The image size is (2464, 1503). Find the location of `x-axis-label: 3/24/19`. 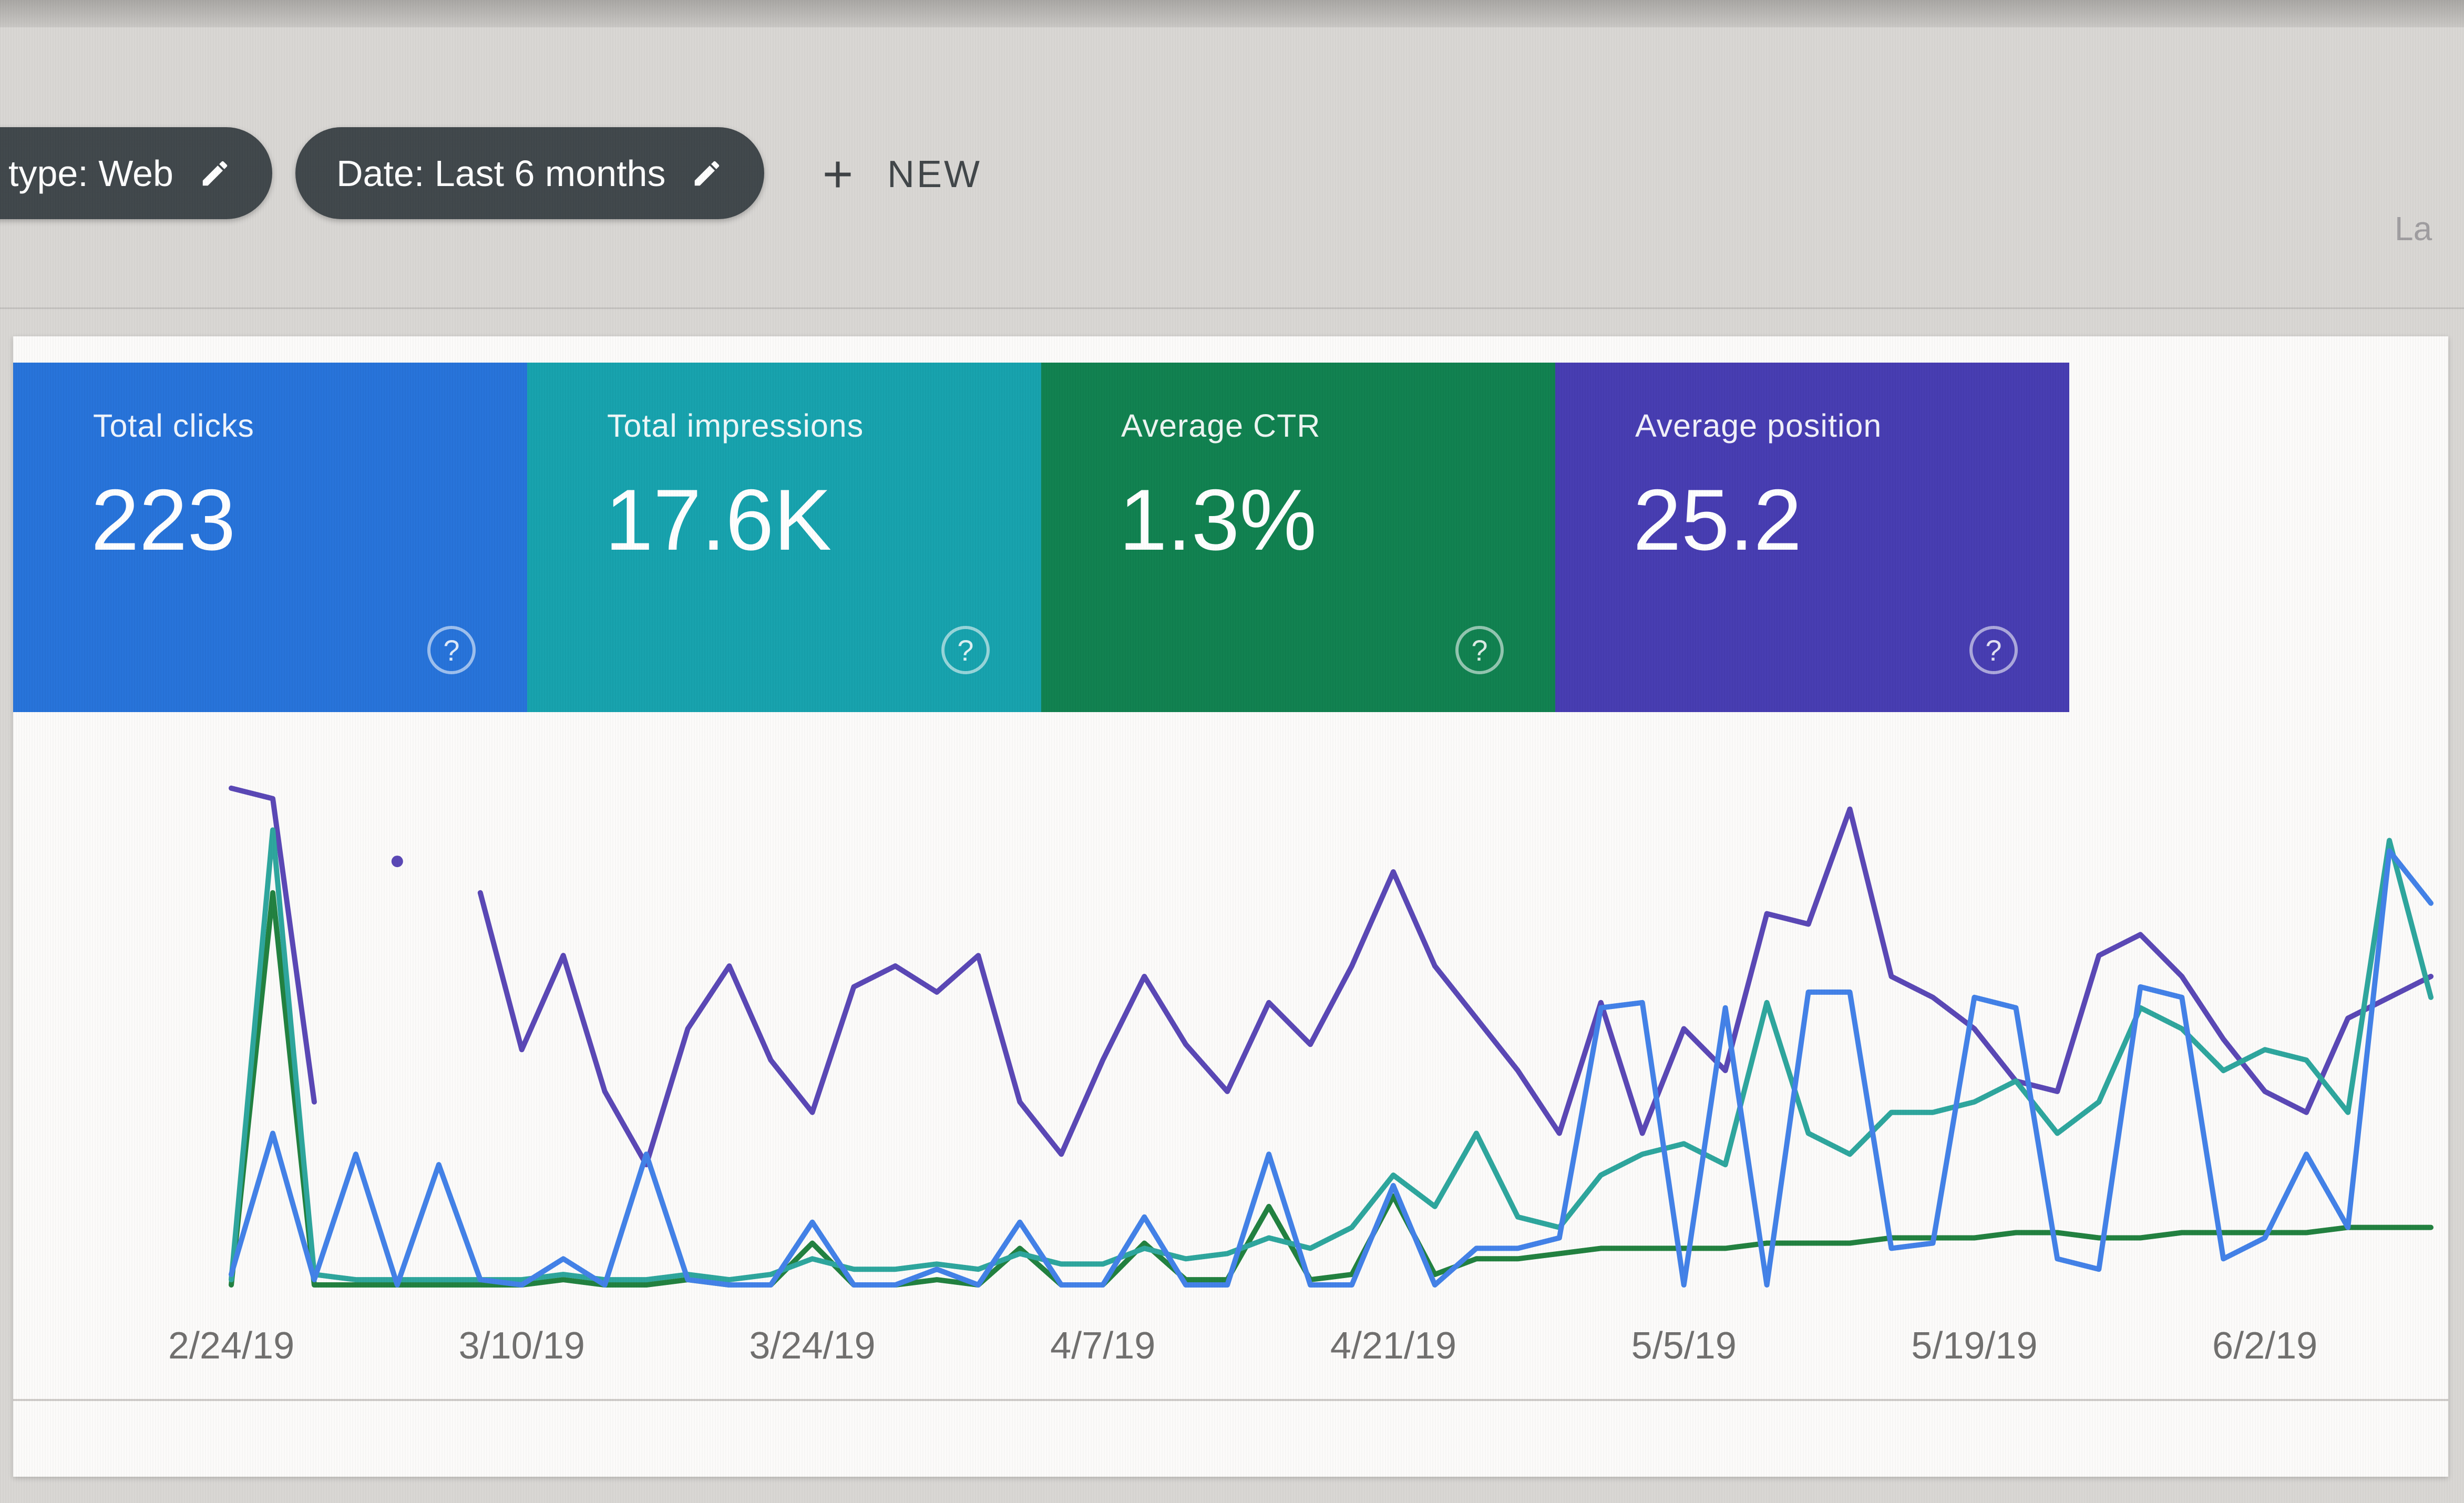

x-axis-label: 3/24/19 is located at coordinates (812, 1346).